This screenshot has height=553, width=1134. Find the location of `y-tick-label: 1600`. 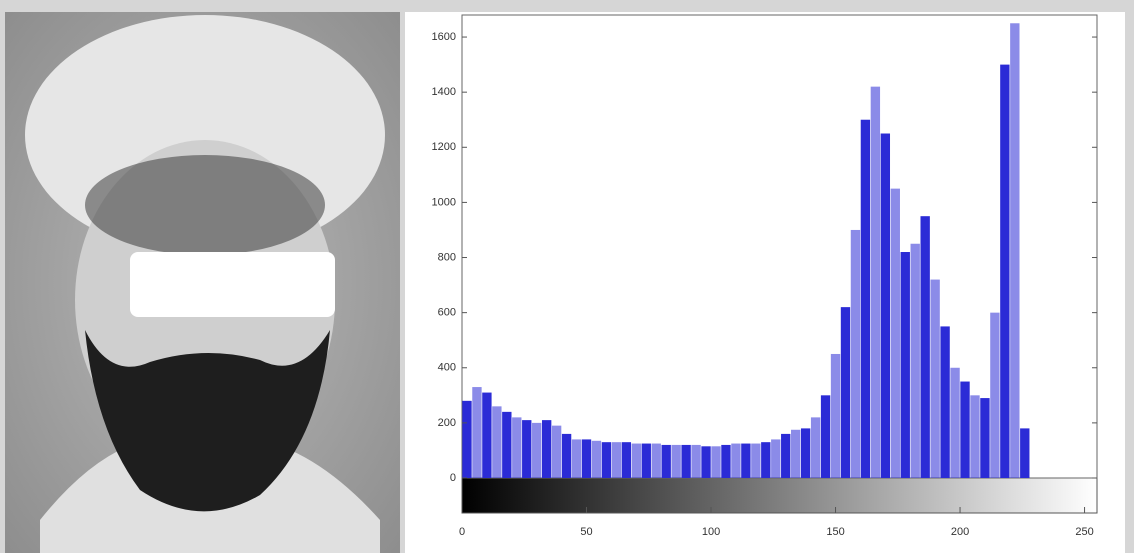

y-tick-label: 1600 is located at coordinates (444, 37).